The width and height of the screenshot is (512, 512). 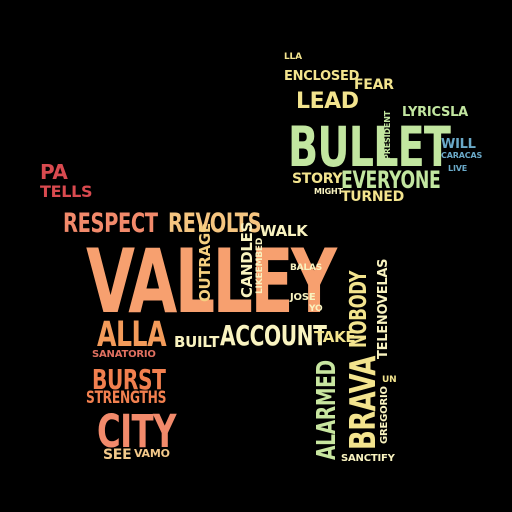 I want to click on word-president: PRESIDENT, so click(x=387, y=135).